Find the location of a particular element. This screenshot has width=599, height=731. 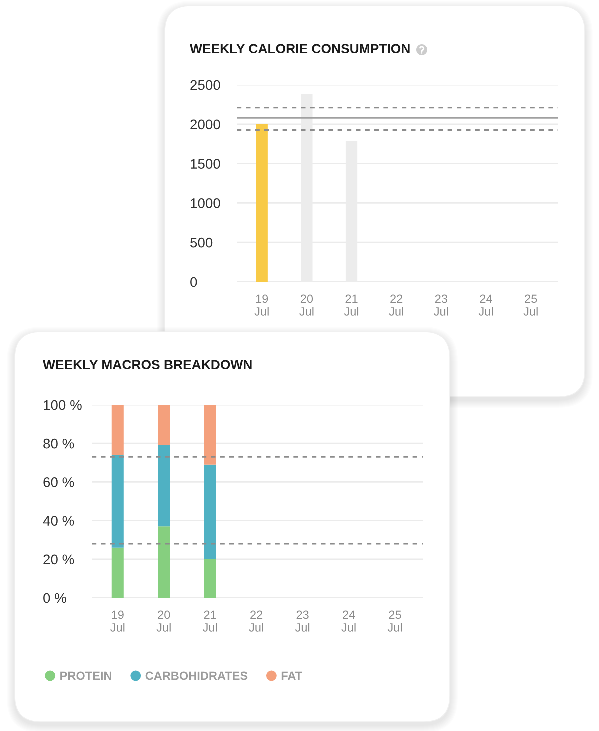

y-tick-label: 60 % is located at coordinates (59, 483).